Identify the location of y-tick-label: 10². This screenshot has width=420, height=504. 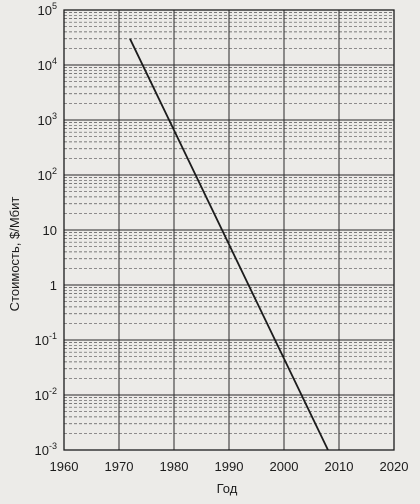
(47, 174).